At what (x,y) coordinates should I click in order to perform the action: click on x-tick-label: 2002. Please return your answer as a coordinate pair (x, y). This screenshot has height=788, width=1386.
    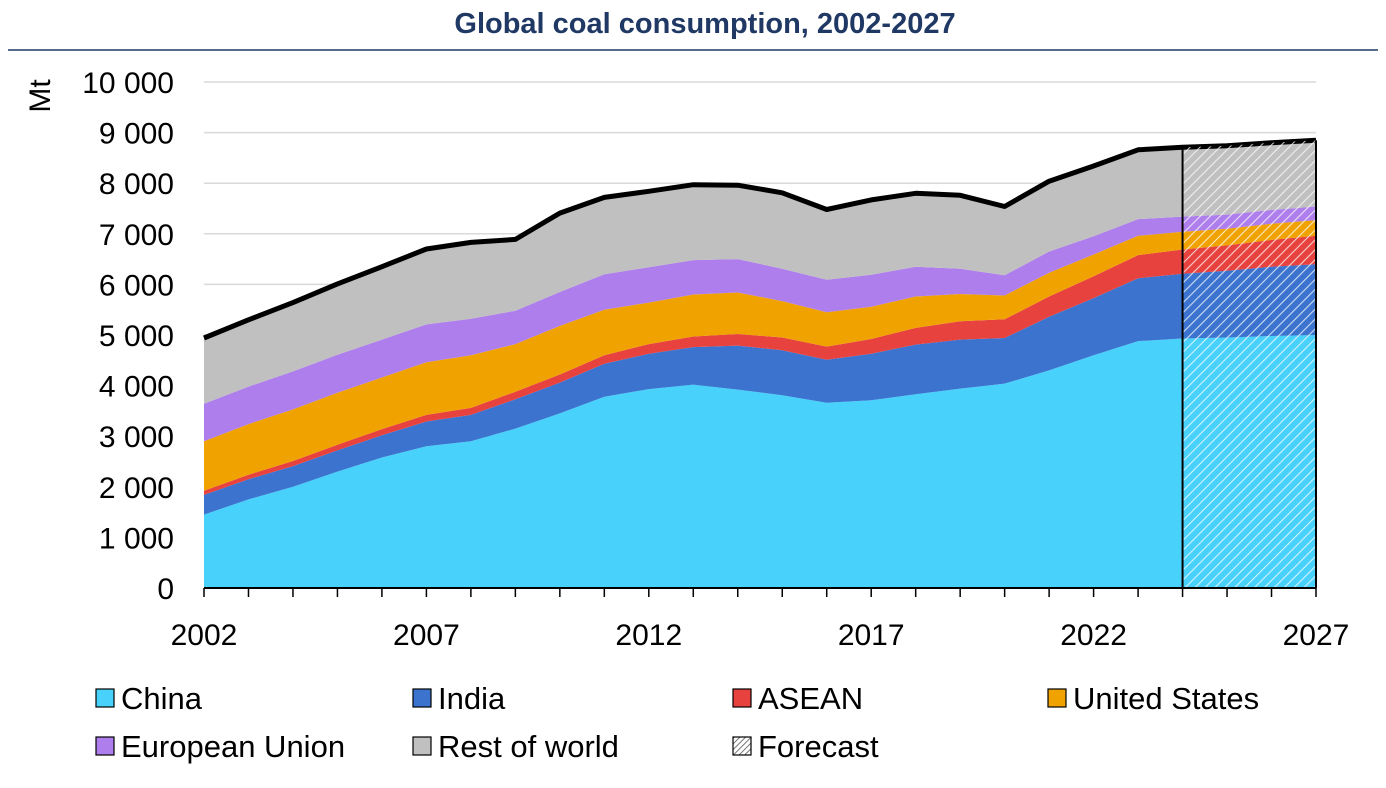
    Looking at the image, I should click on (204, 635).